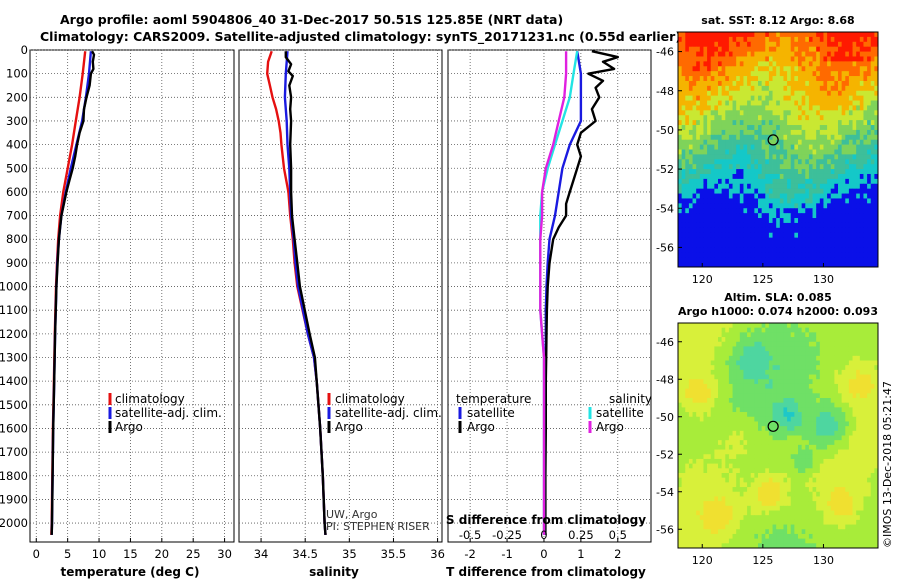 This screenshot has height=580, width=900. I want to click on x-tick-label: 20, so click(161, 554).